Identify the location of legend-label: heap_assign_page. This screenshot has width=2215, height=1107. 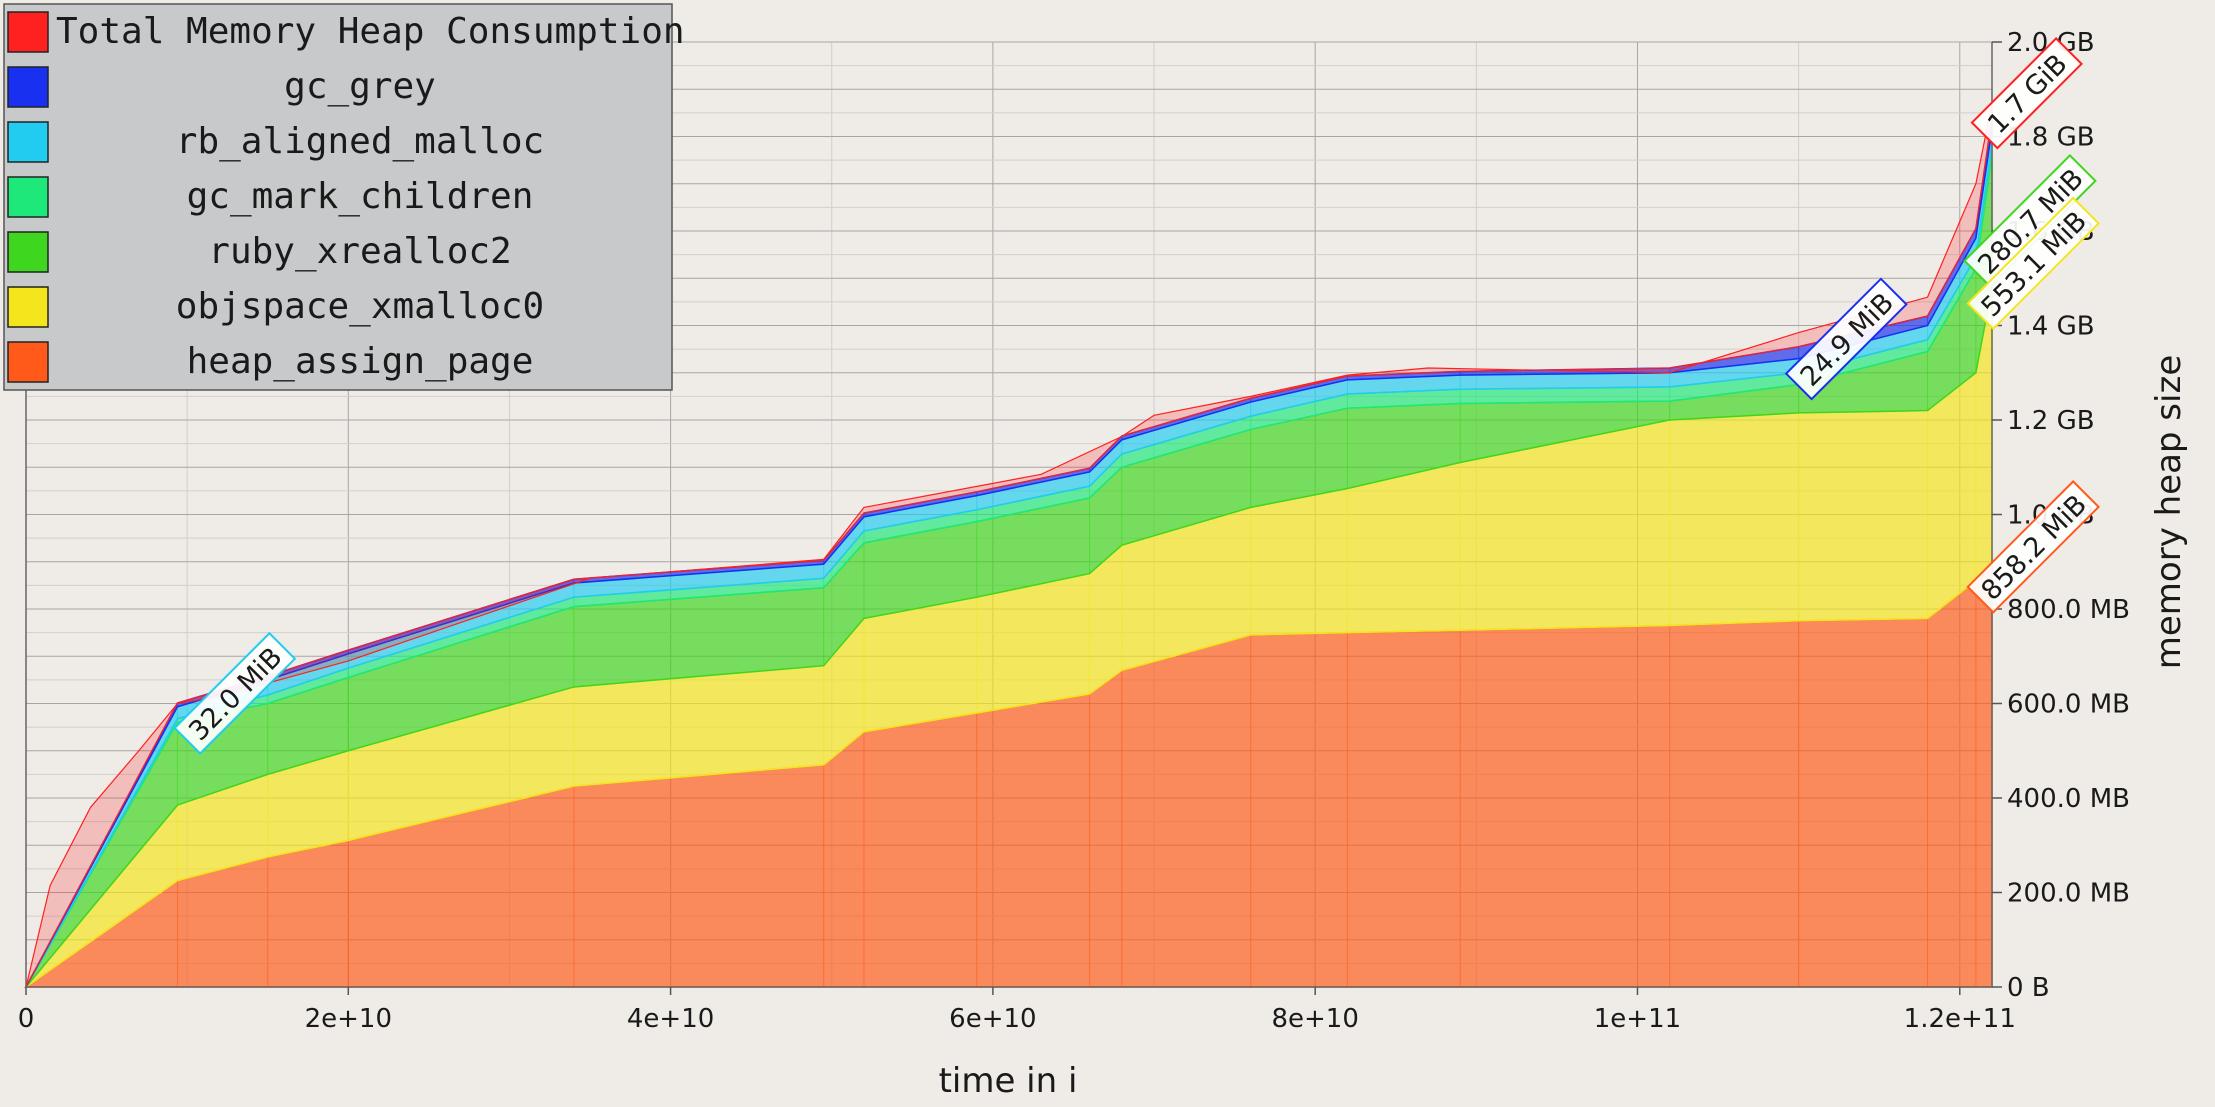
(360, 361).